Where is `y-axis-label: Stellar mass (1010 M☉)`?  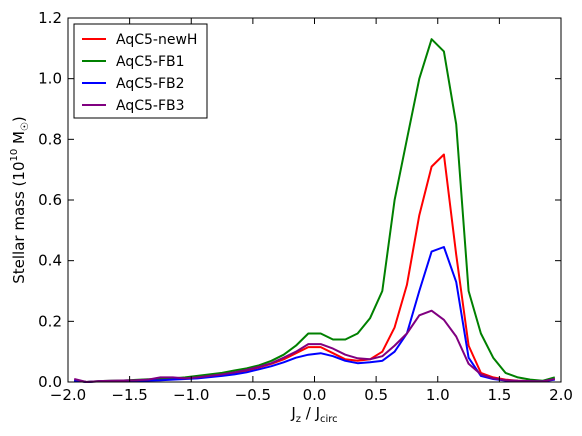
y-axis-label: Stellar mass (1010 M☉) is located at coordinates (20, 200).